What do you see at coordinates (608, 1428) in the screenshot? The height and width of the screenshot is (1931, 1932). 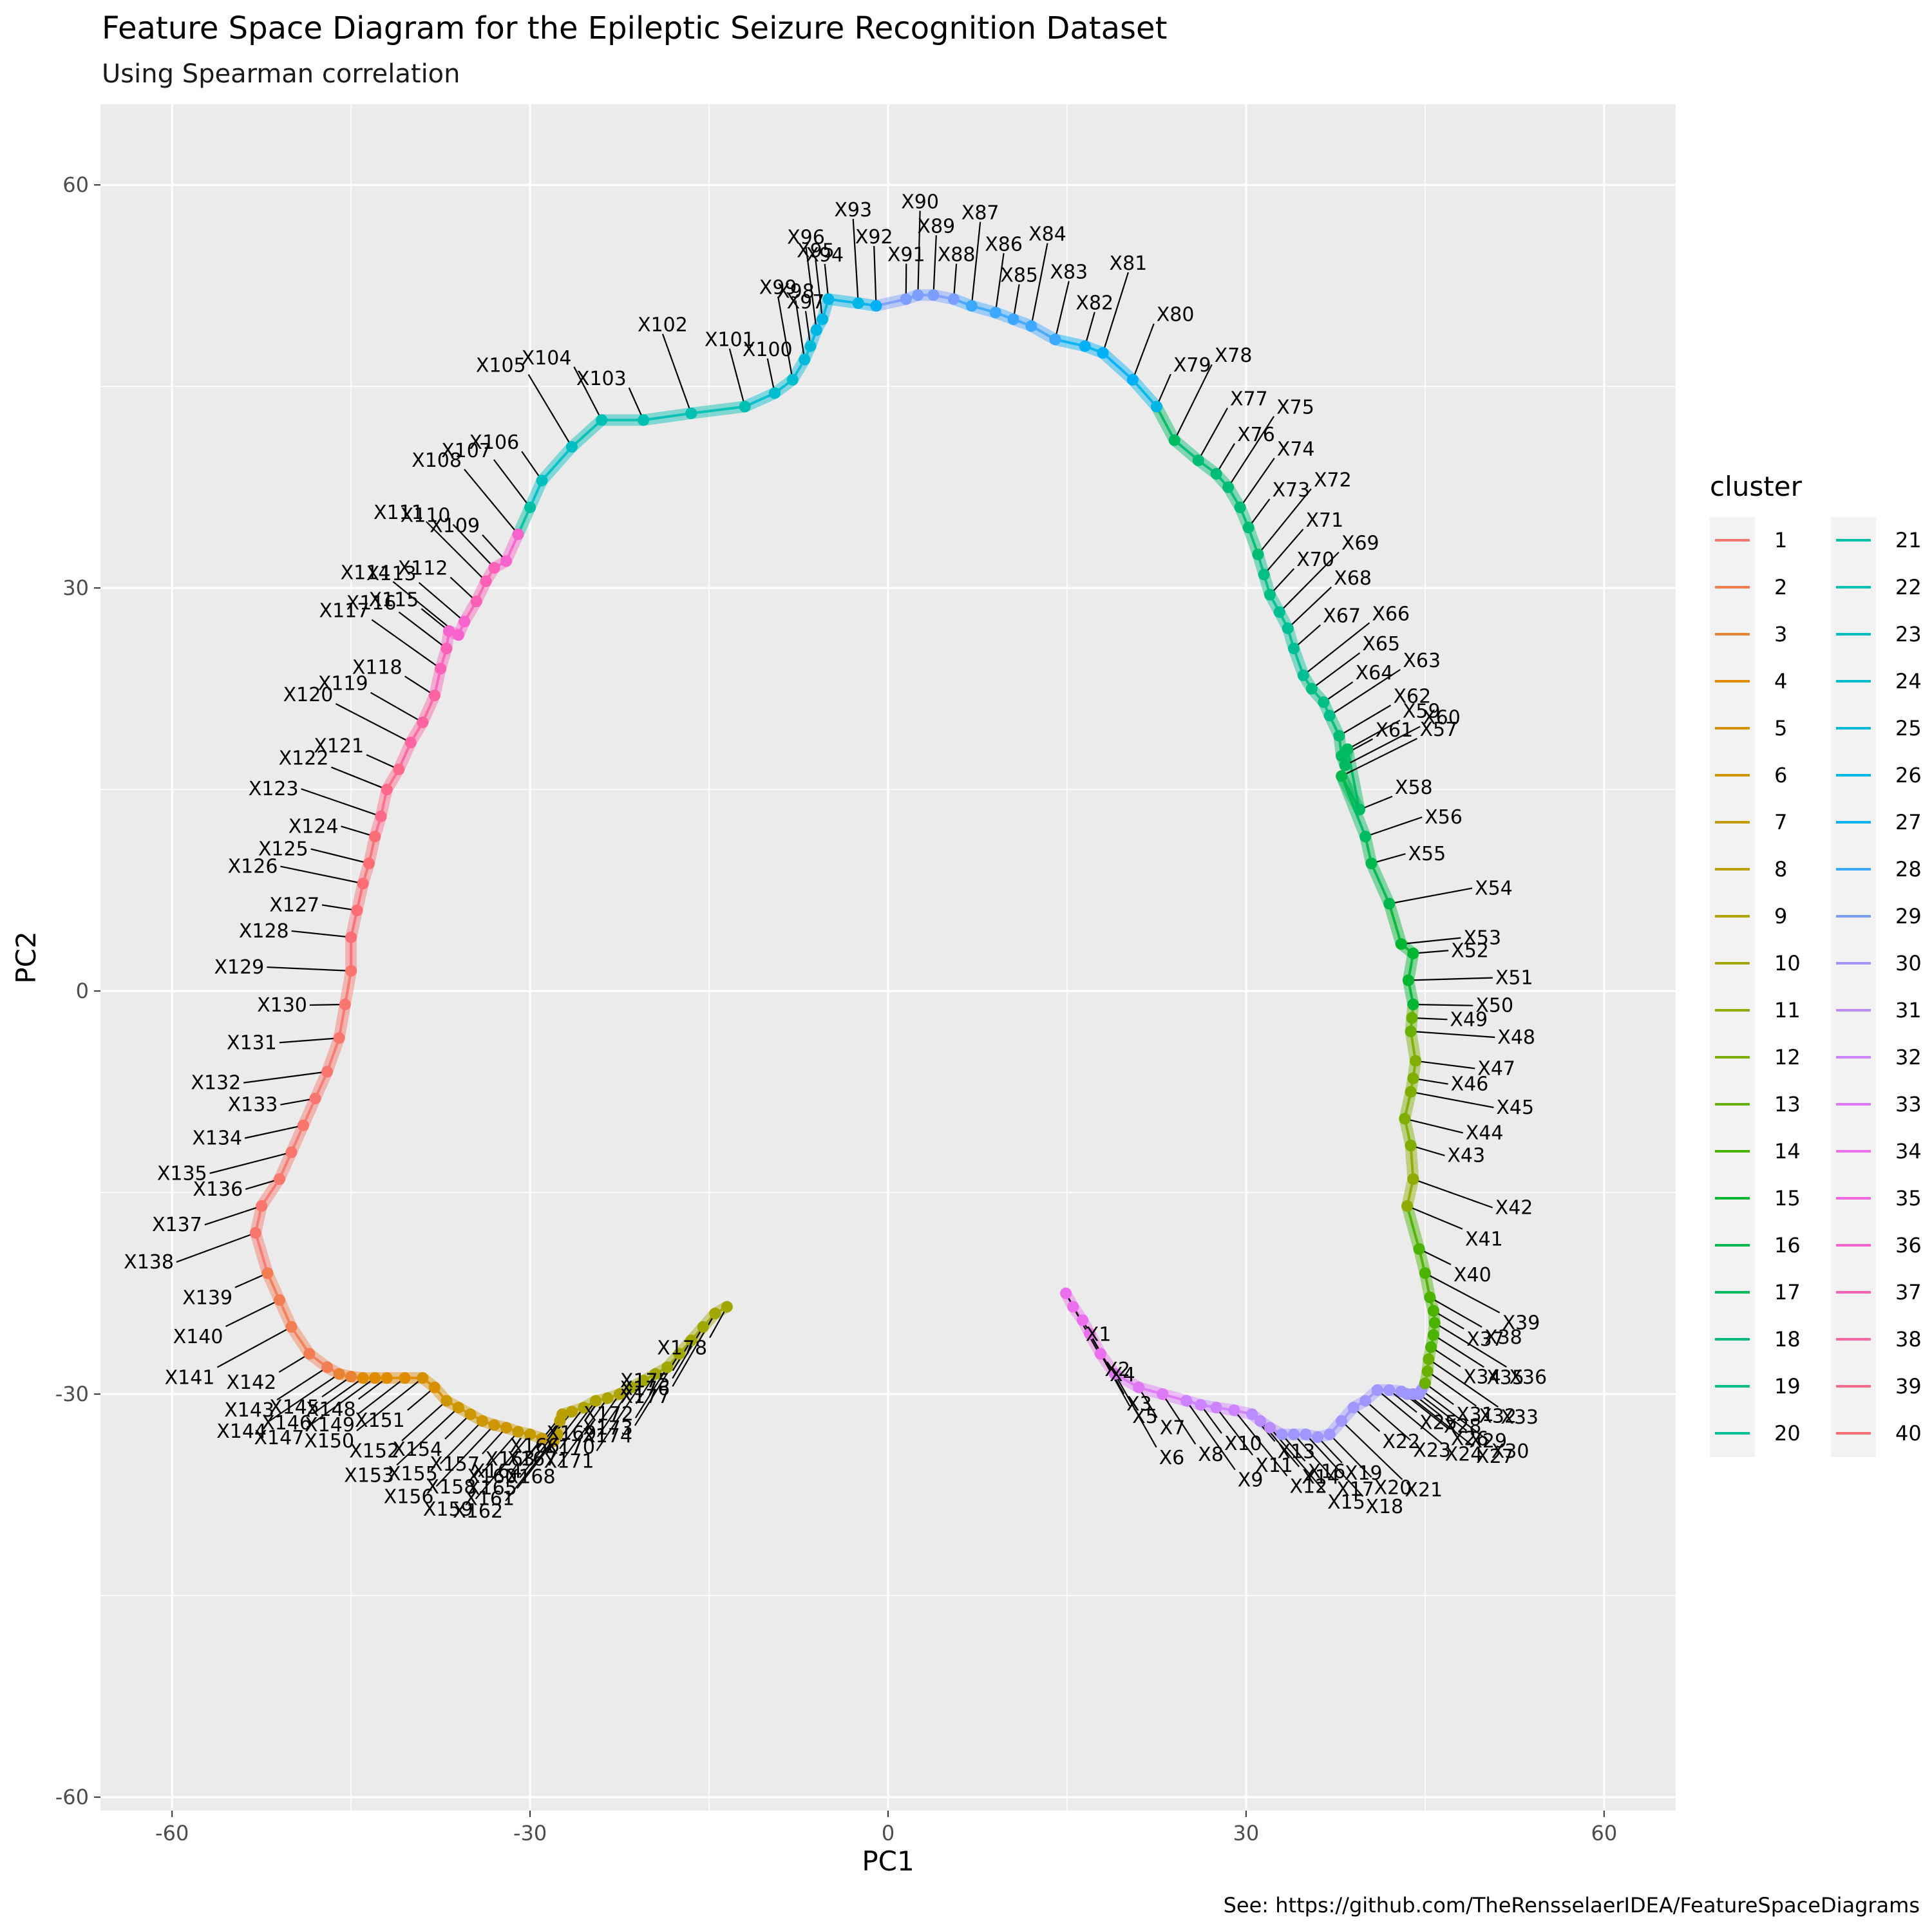 I see `point-label-x173: X173` at bounding box center [608, 1428].